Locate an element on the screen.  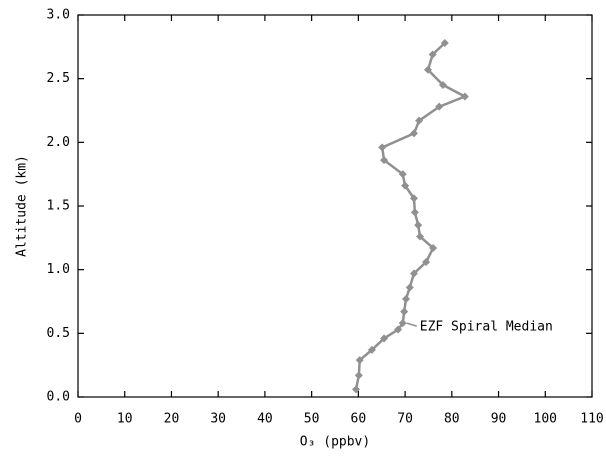
y-tick-label: 0.0 is located at coordinates (58, 397).